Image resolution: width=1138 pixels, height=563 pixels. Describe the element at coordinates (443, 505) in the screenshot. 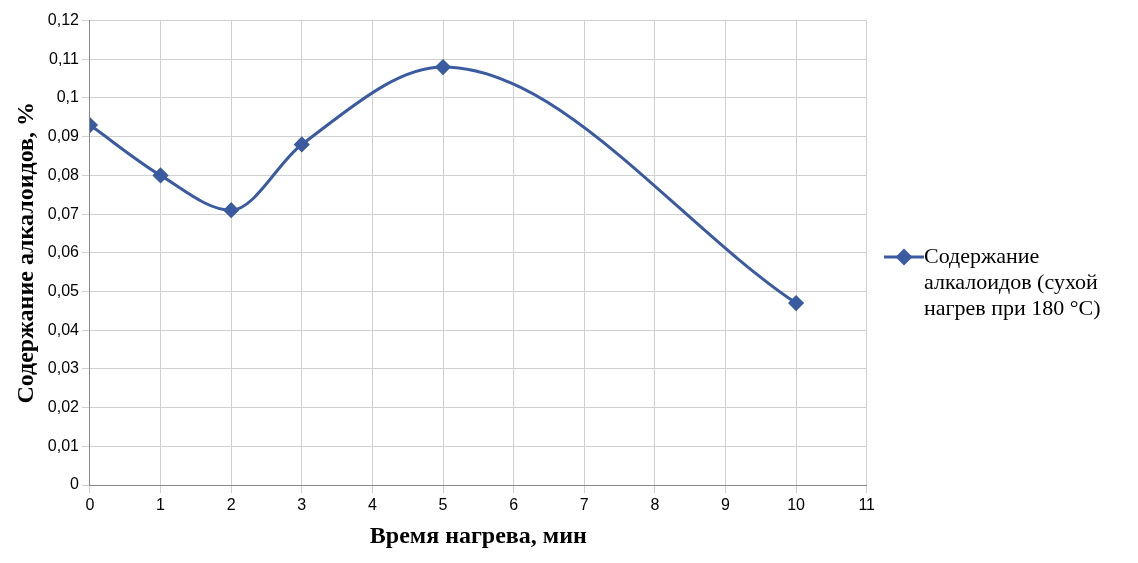

I see `x-tick-label: 5` at that location.